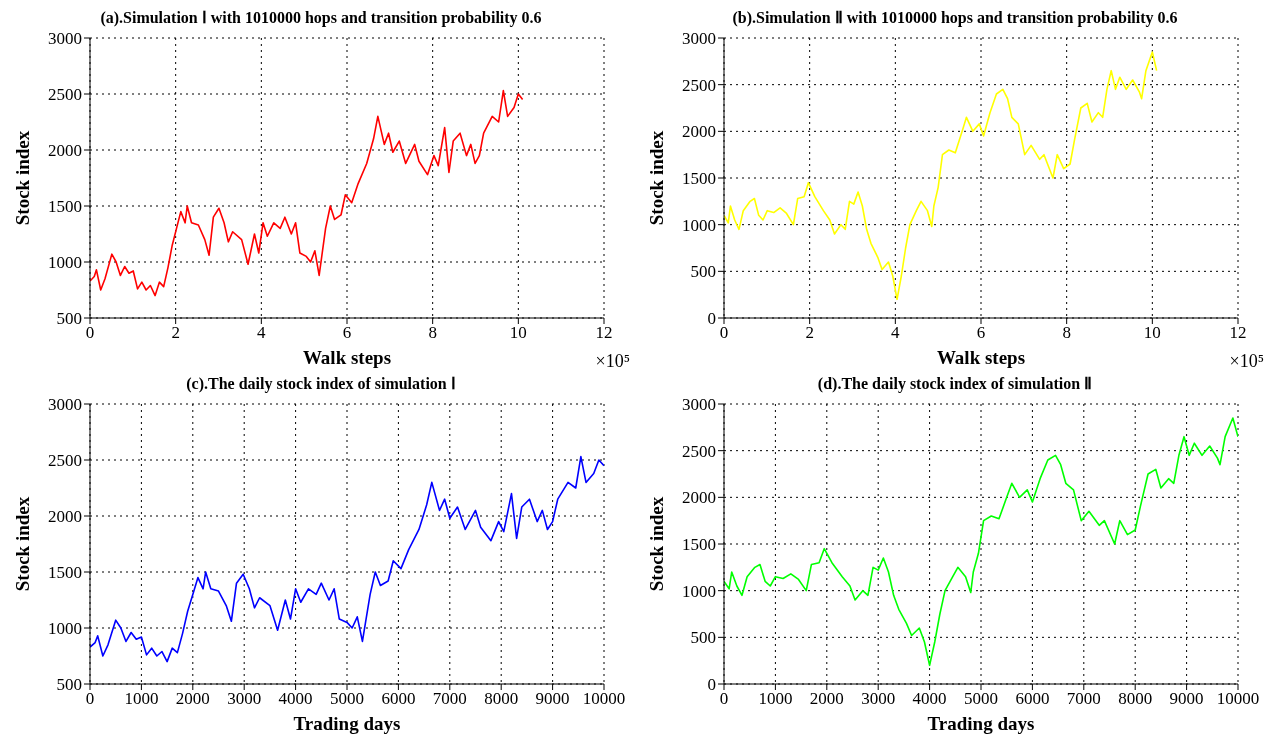 This screenshot has width=1276, height=752. Describe the element at coordinates (321, 384) in the screenshot. I see `chart-title: (c).The daily stock index of simulation Ⅰ` at that location.